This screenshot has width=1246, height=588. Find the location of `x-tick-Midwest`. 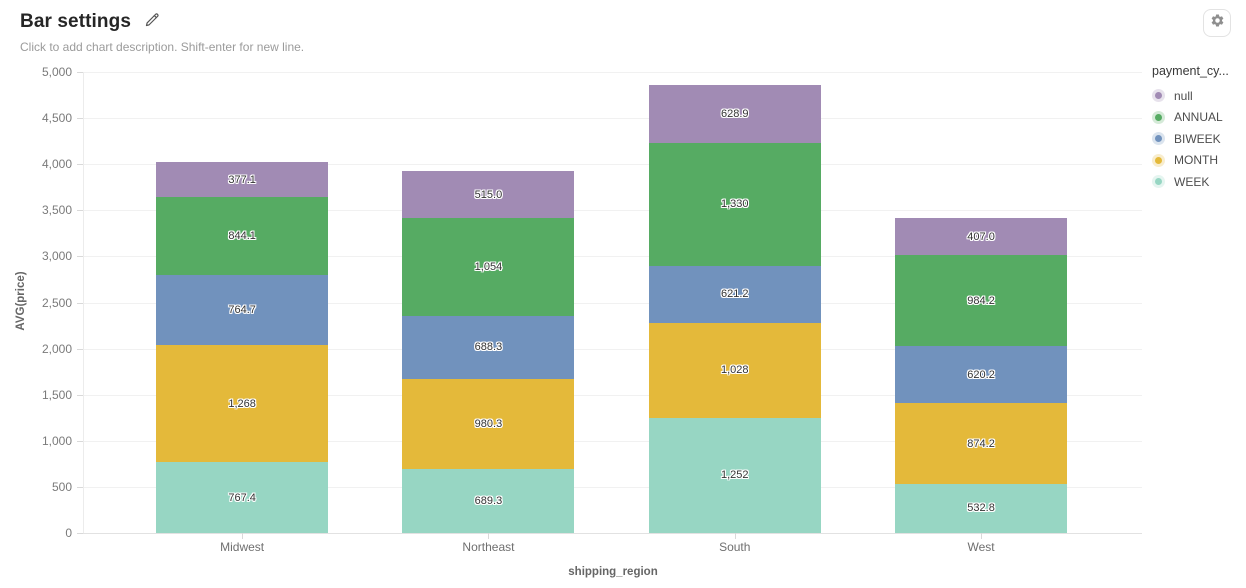

x-tick-Midwest is located at coordinates (243, 536).